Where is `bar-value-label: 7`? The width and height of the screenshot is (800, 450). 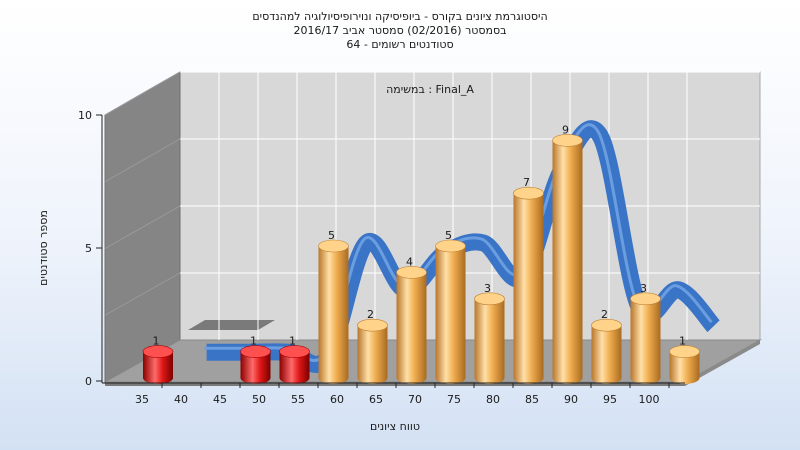
bar-value-label: 7 is located at coordinates (526, 182).